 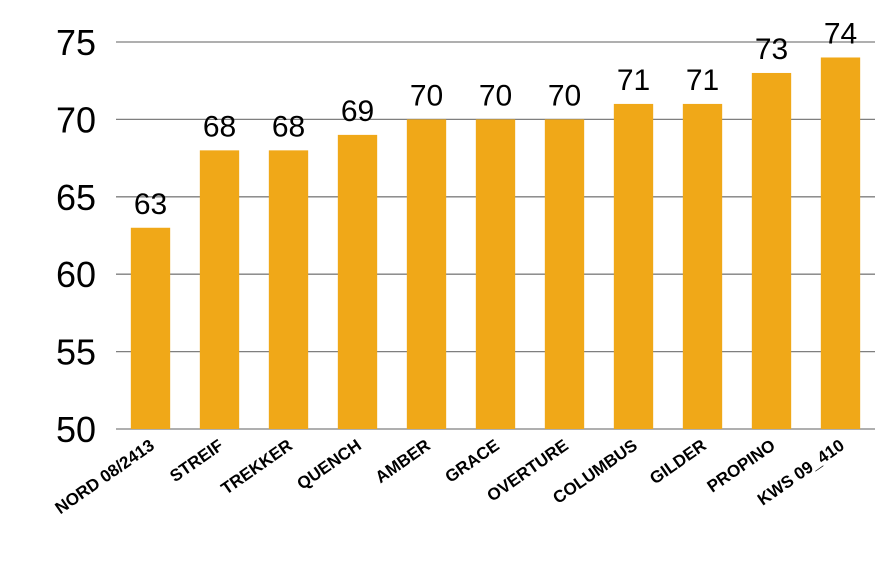 What do you see at coordinates (472, 461) in the screenshot?
I see `x-tick-label: GRACE` at bounding box center [472, 461].